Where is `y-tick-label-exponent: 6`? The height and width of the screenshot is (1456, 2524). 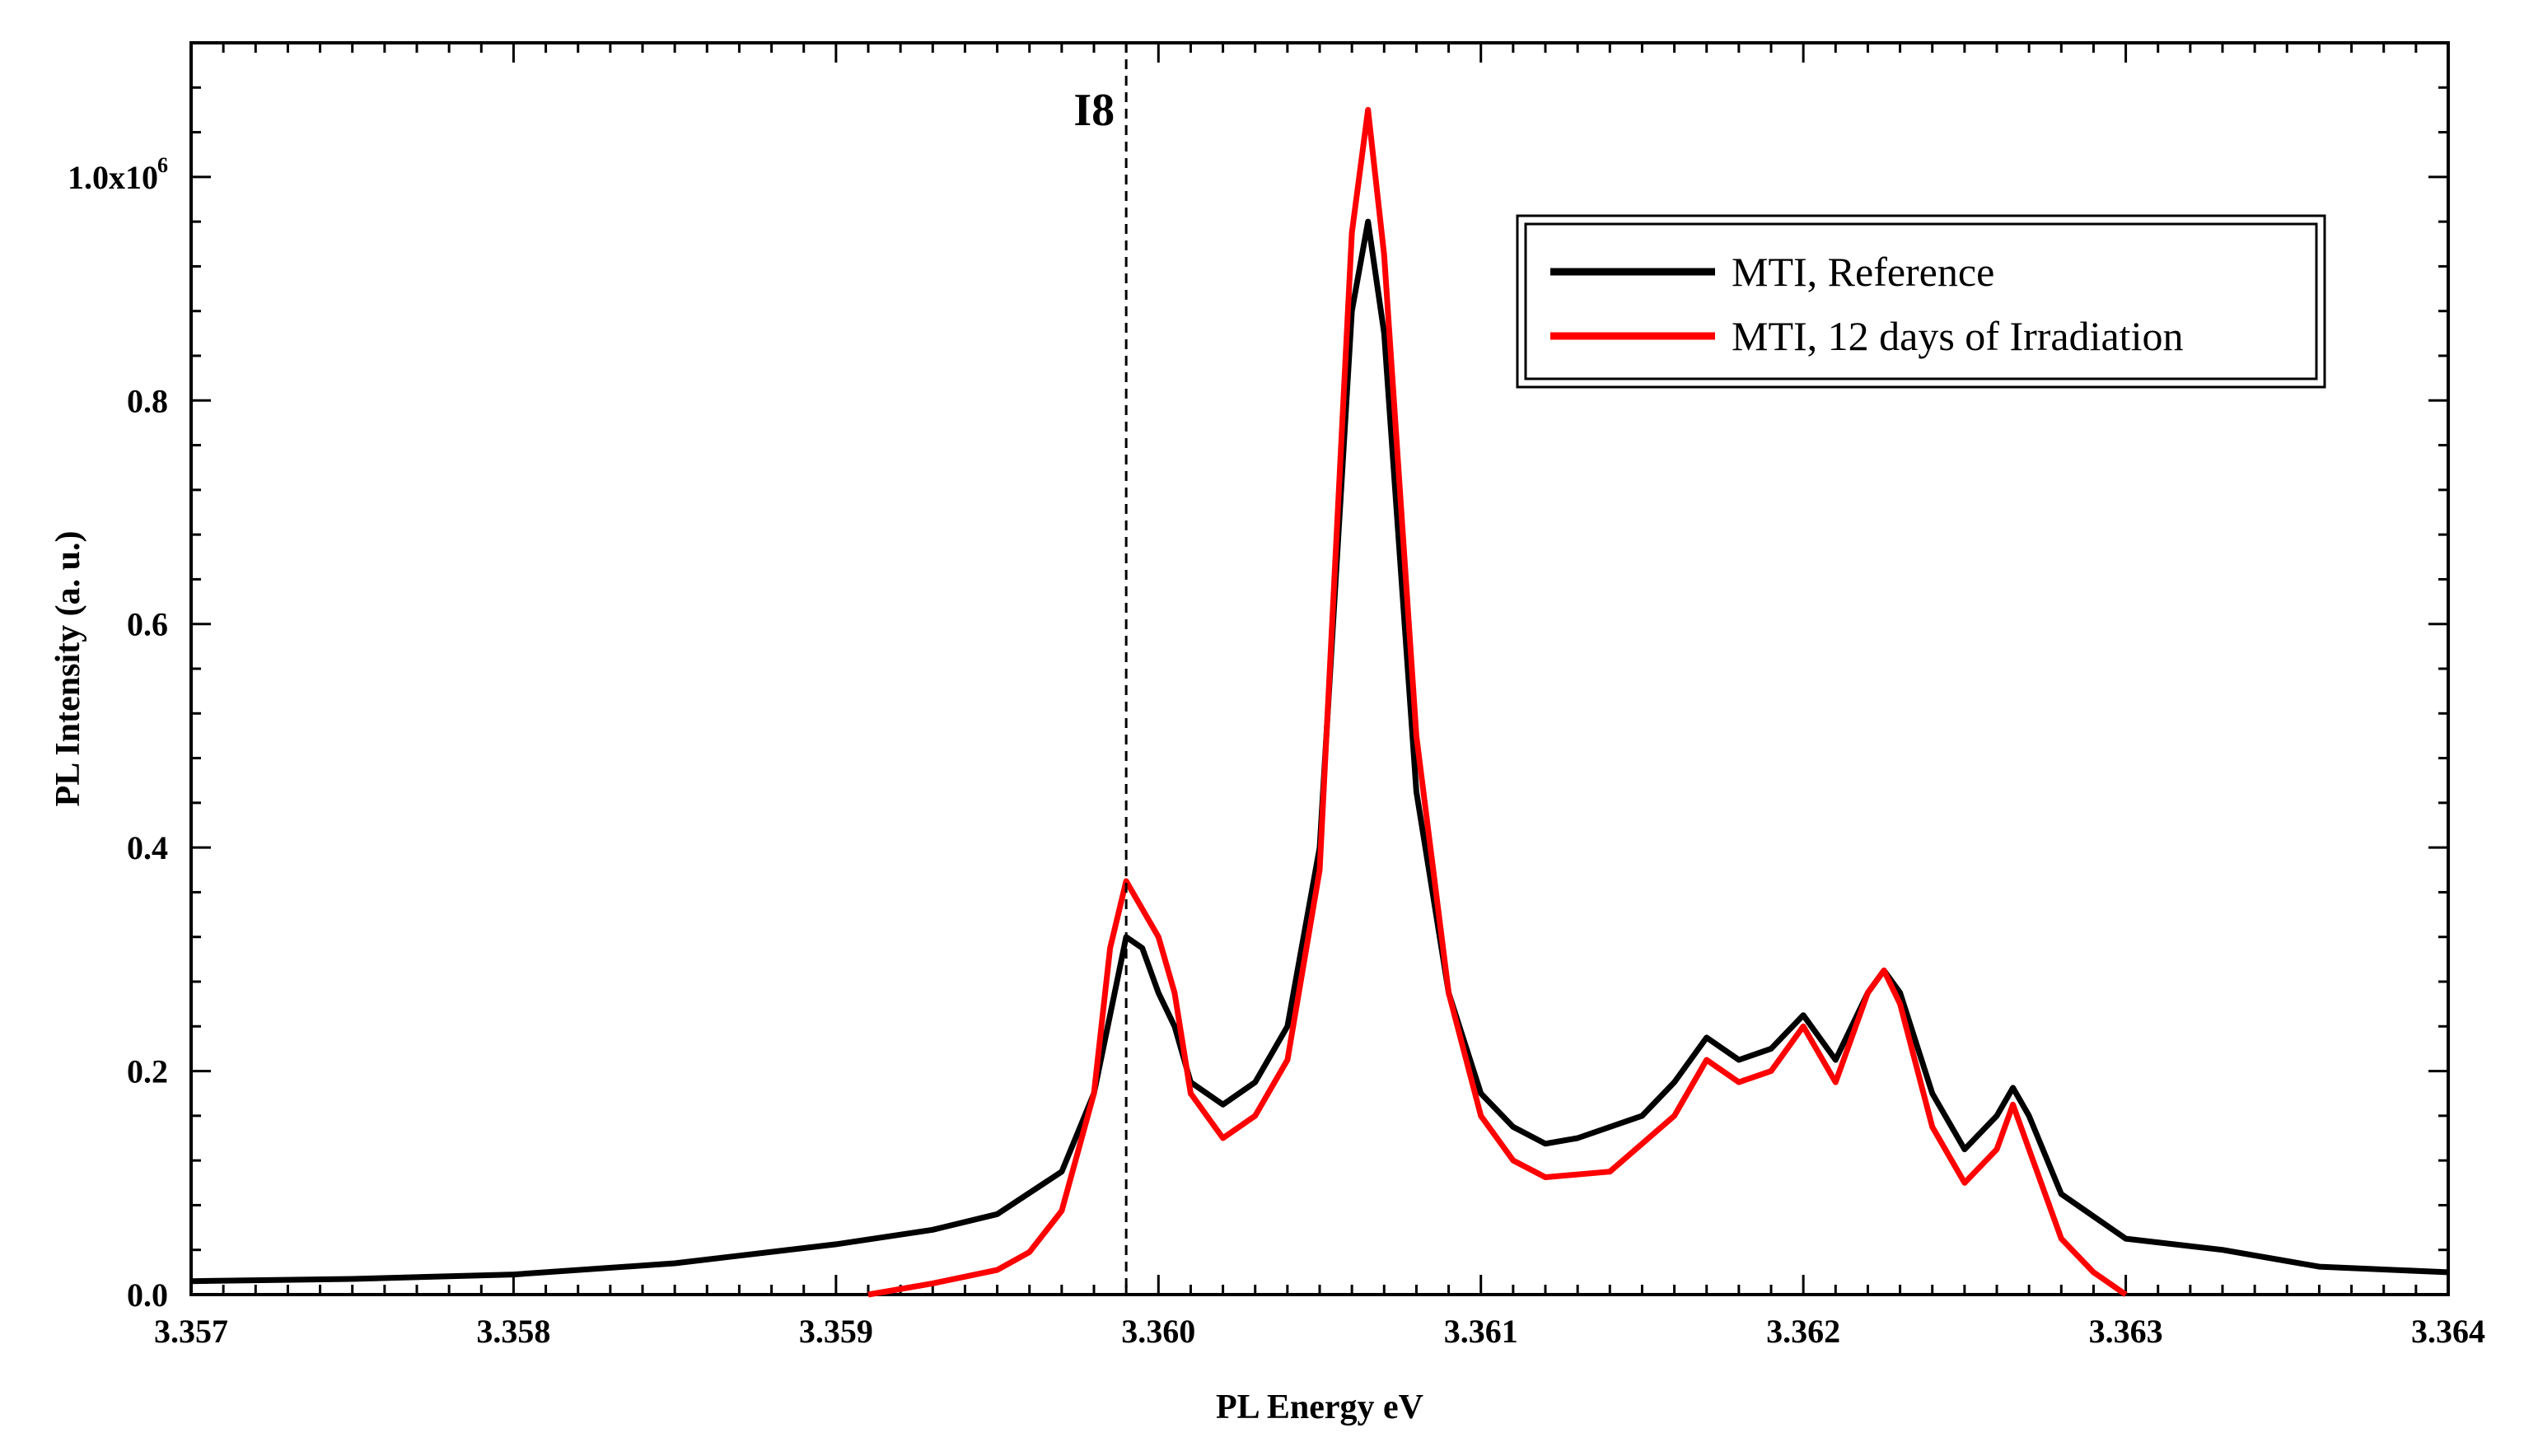
y-tick-label-exponent: 6 is located at coordinates (162, 165).